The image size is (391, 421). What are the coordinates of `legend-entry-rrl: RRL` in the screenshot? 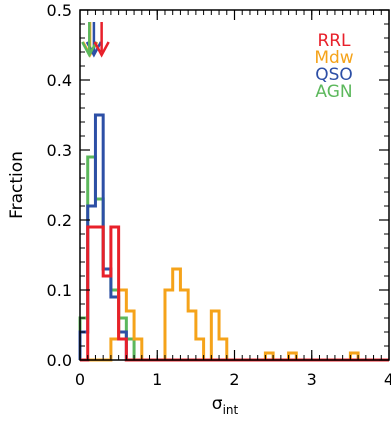 It's located at (334, 41).